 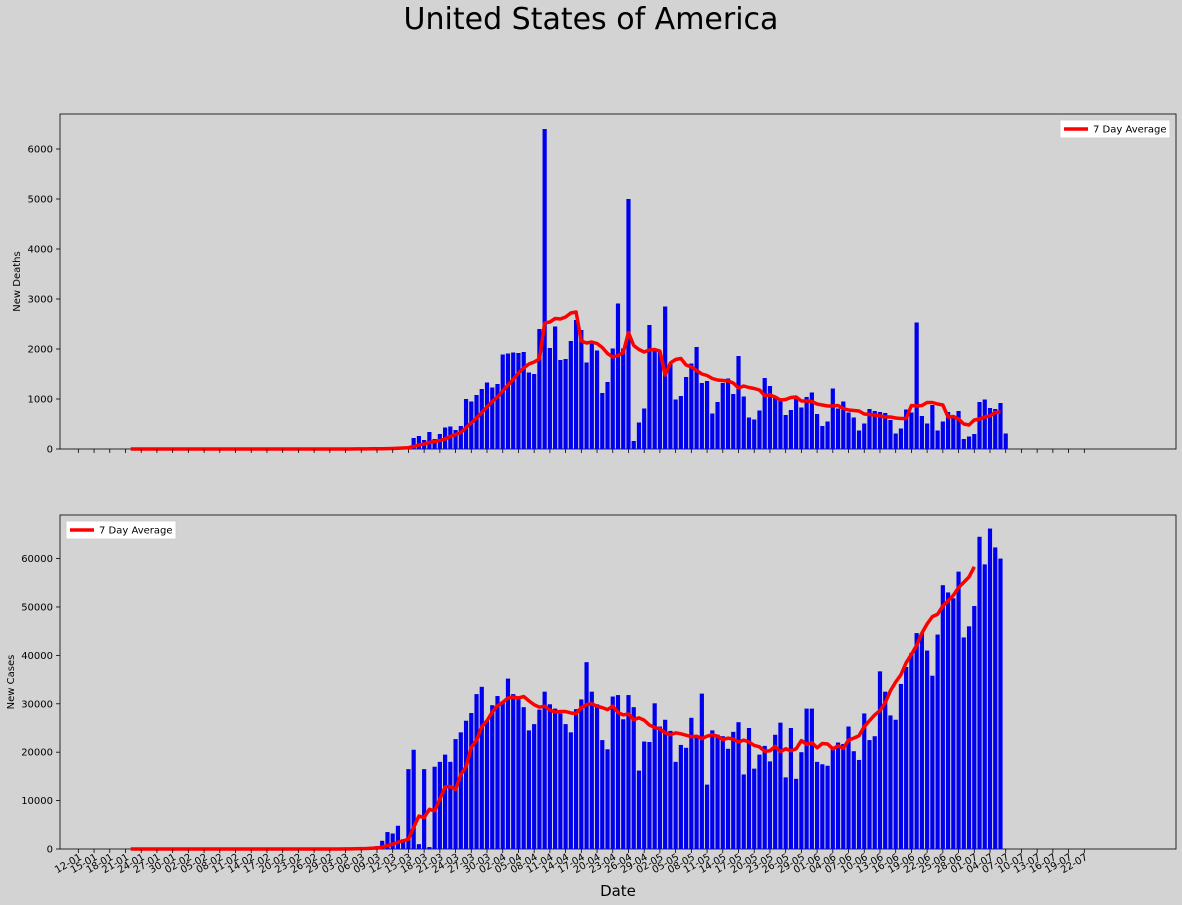 I want to click on deaths-ytick-label: 6000, so click(x=40, y=150).